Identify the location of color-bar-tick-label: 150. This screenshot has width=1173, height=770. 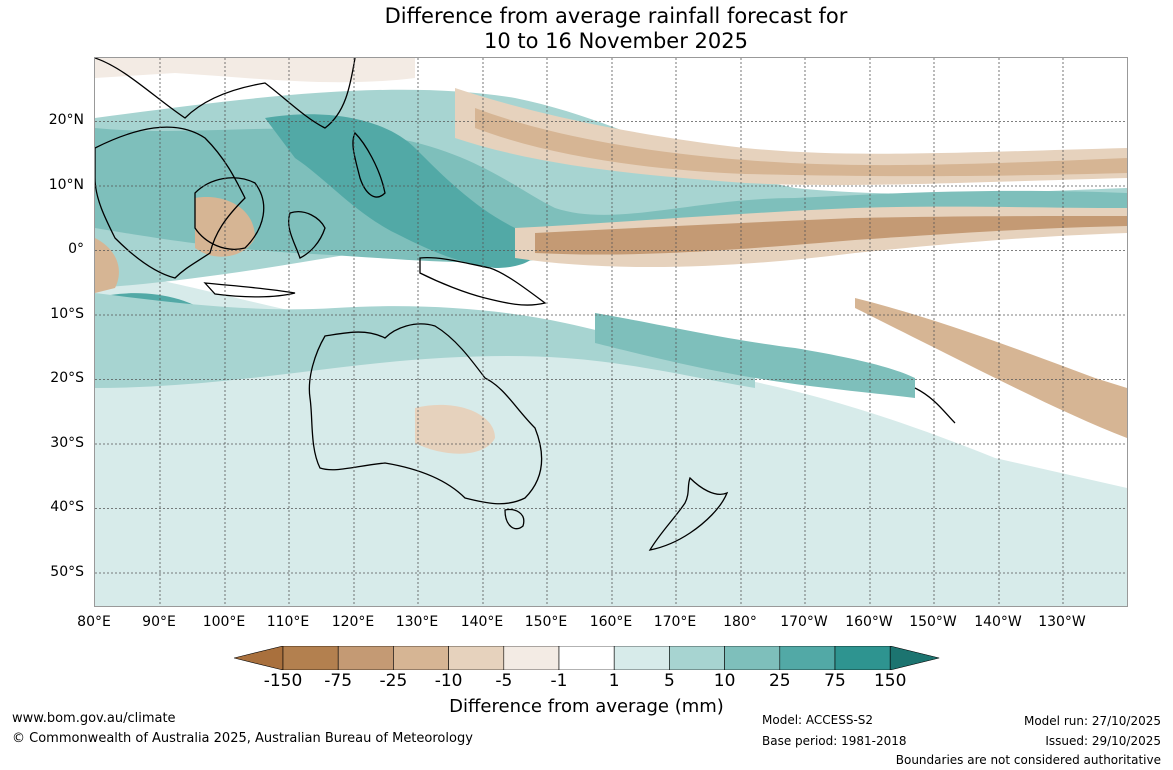
(890, 681).